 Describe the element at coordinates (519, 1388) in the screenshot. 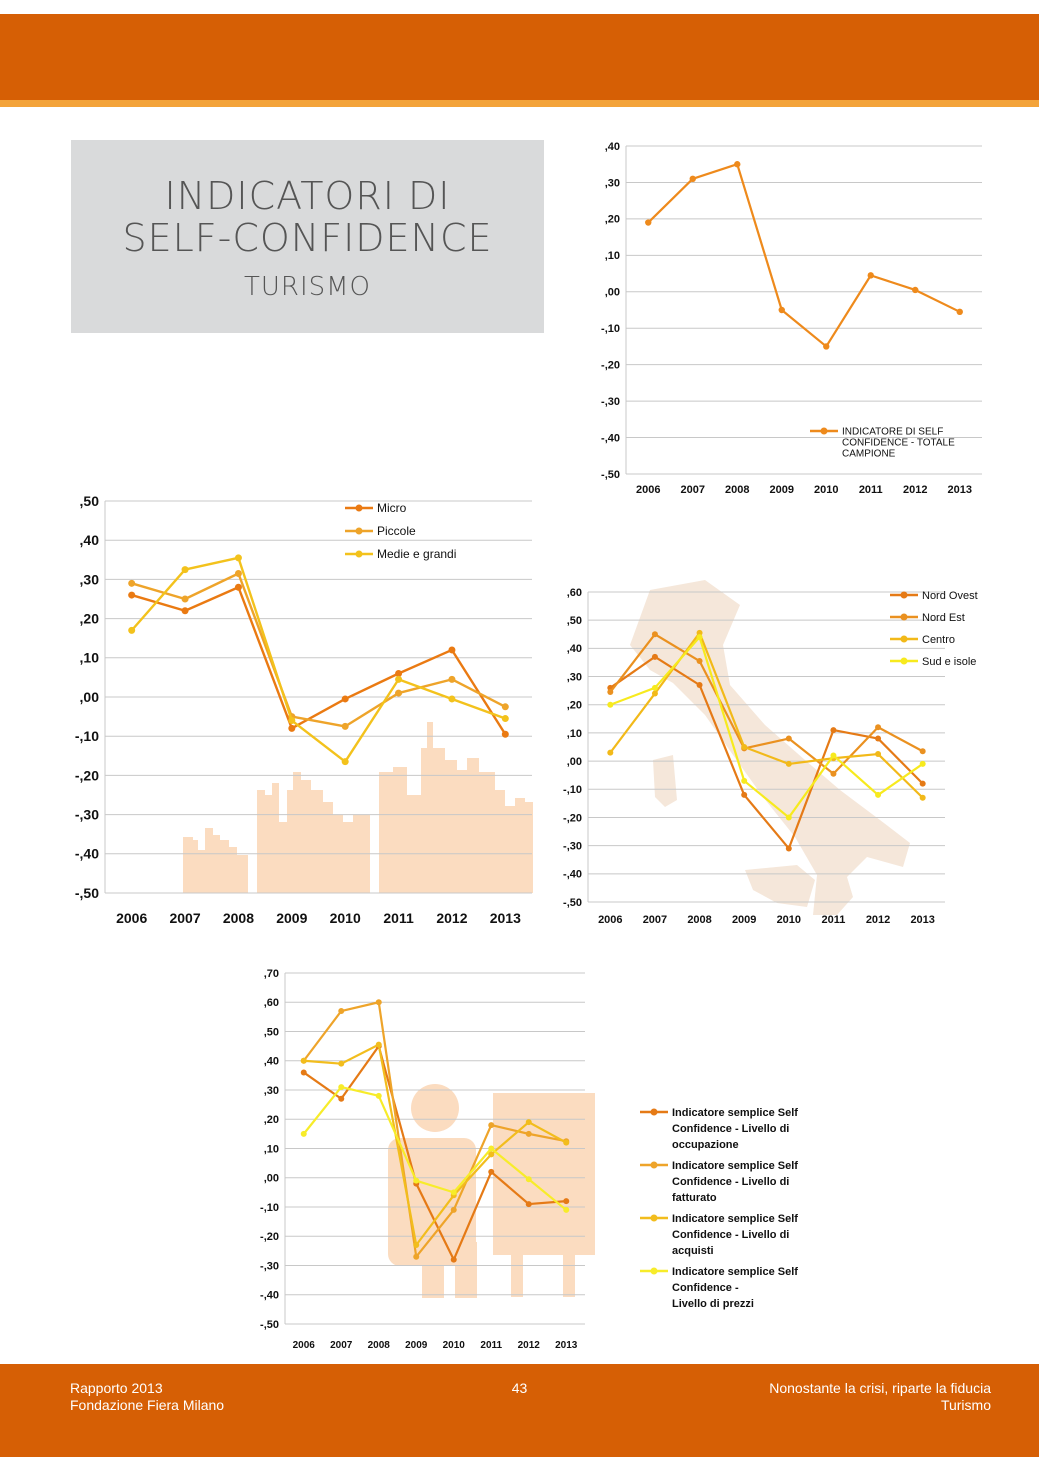

I see `page-number: 43` at that location.